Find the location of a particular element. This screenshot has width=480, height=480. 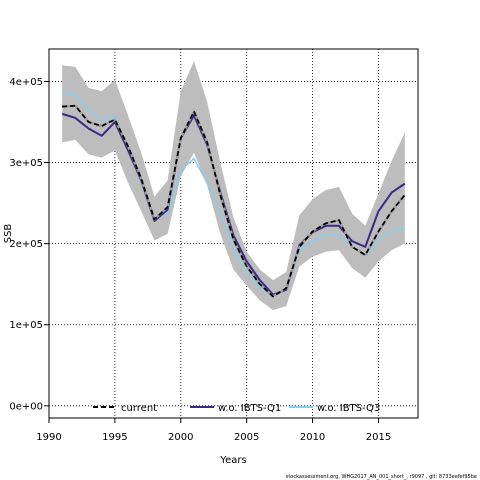

y-tick-label-2: 2e+05 is located at coordinates (26, 244).